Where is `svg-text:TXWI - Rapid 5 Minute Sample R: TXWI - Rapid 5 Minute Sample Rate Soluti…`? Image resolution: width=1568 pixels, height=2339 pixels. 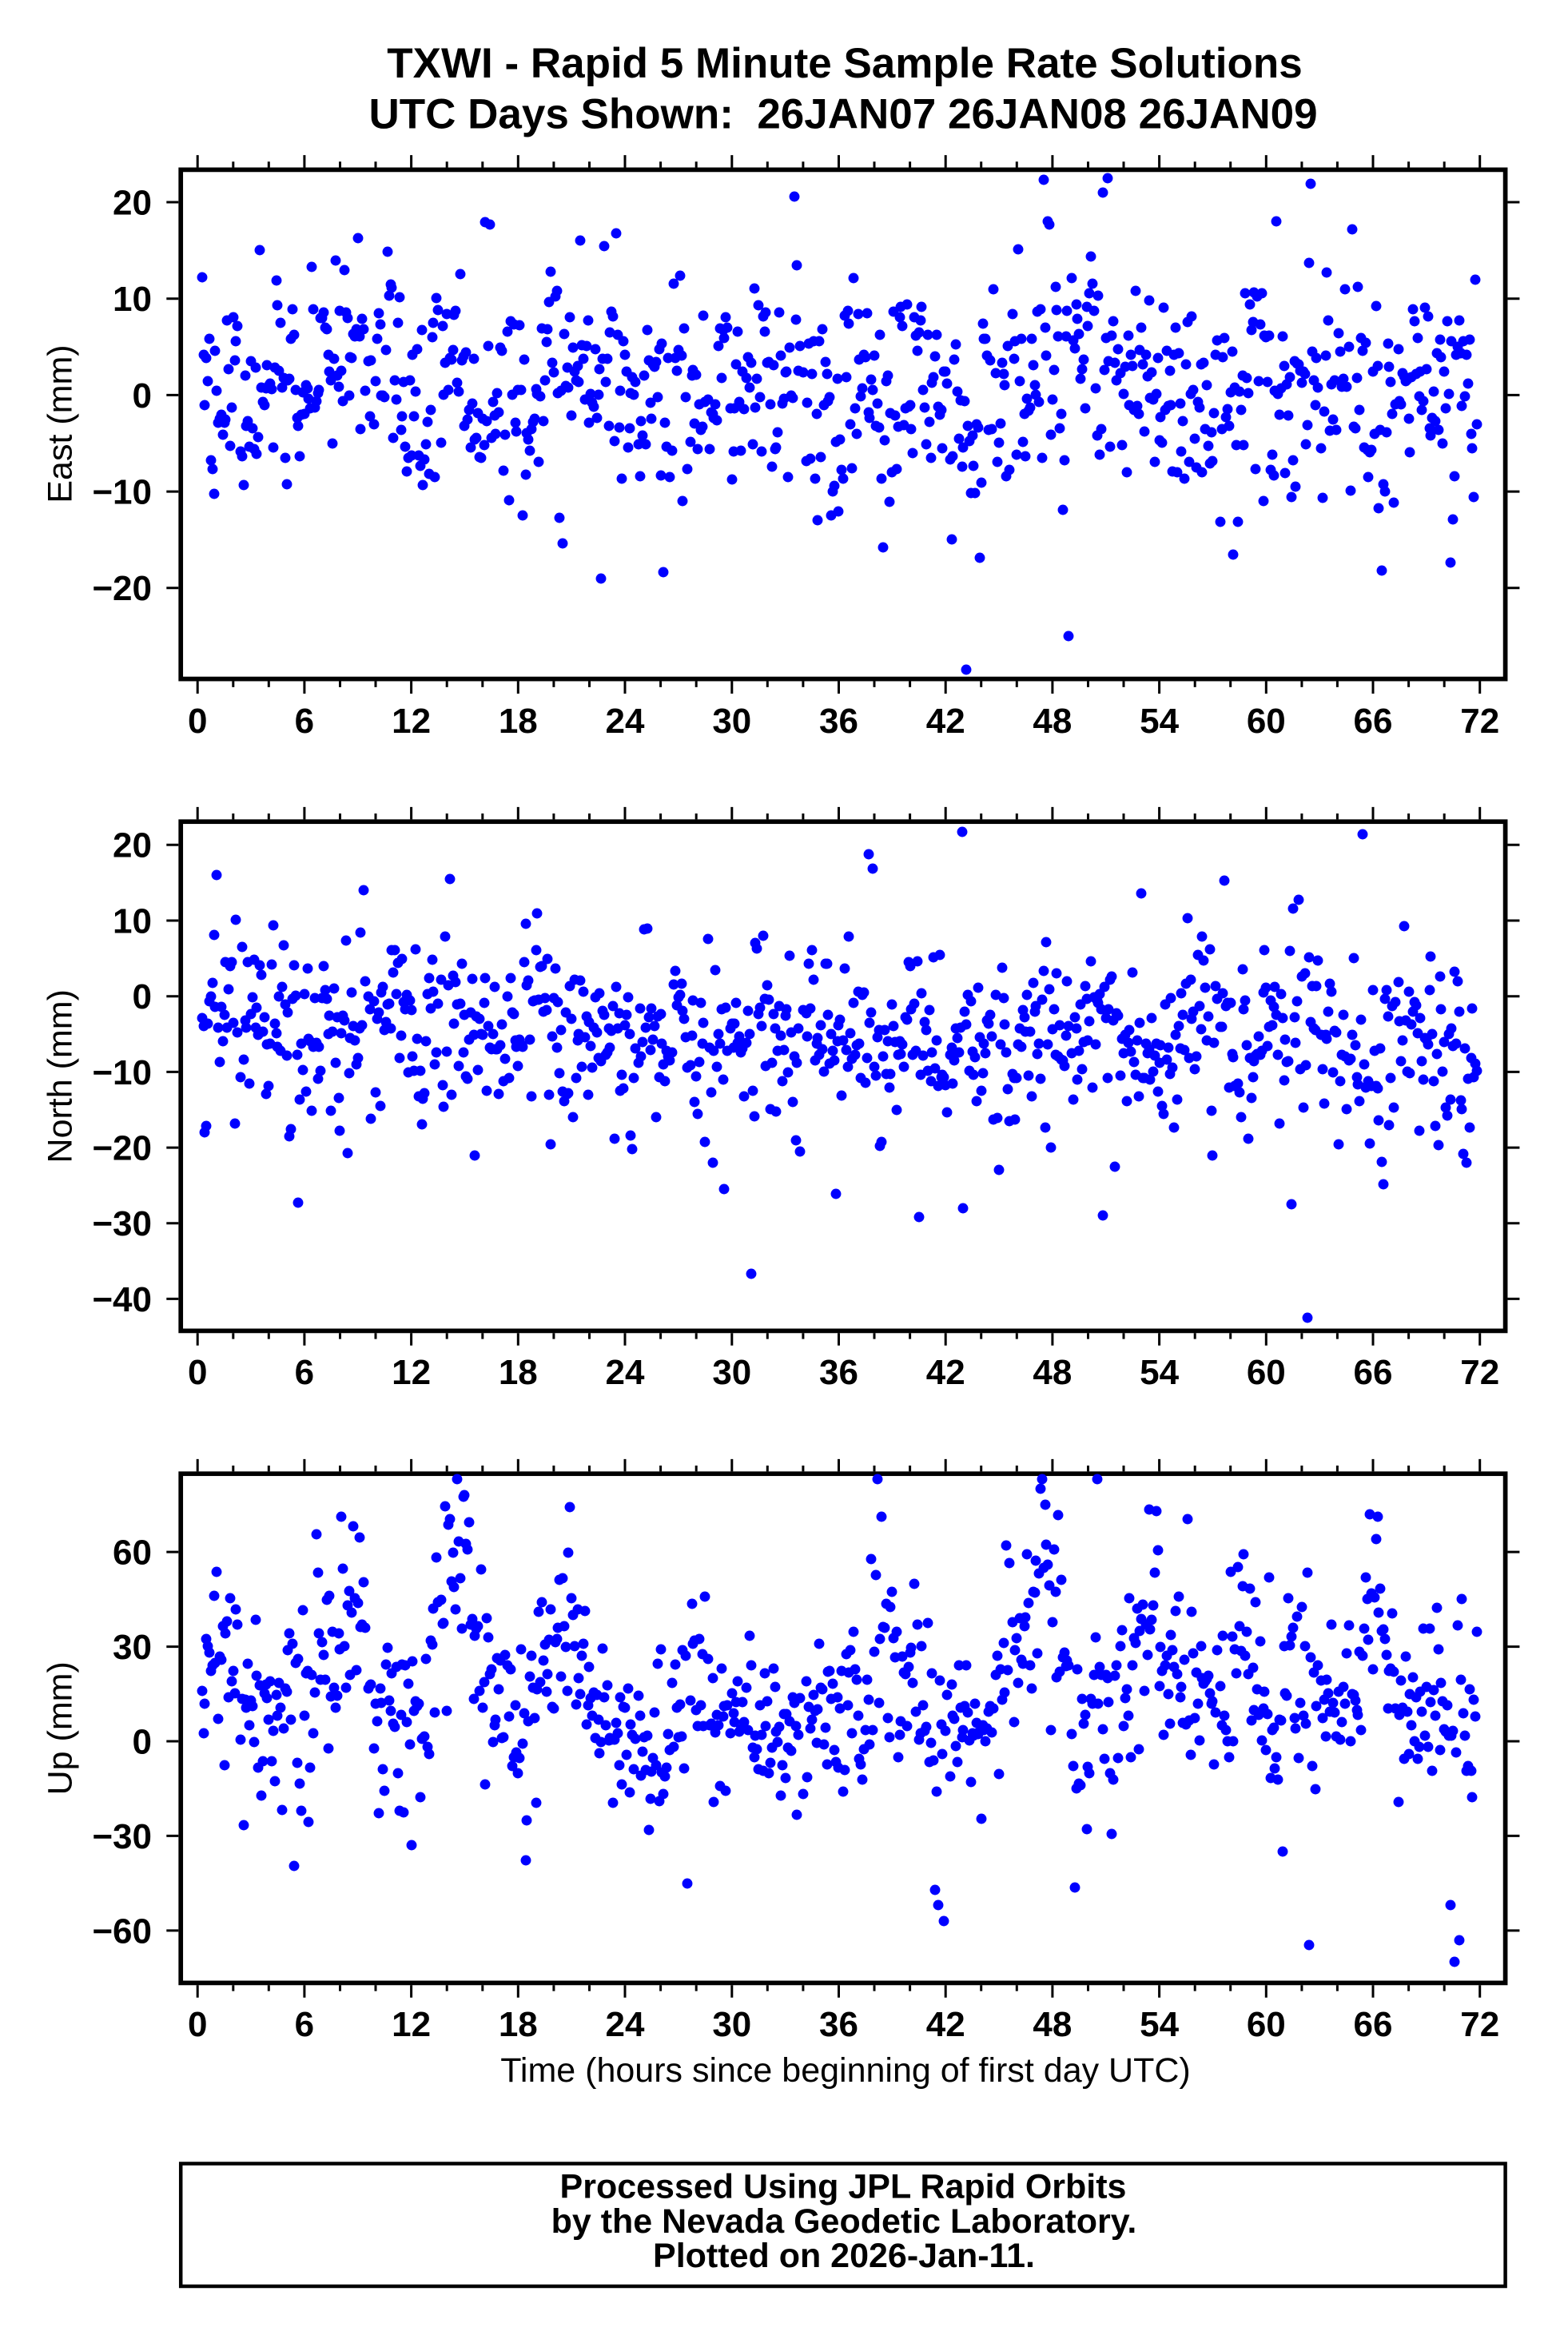
svg-text:TXWI - Rapid 5 Minute Sample R: TXWI - Rapid 5 Minute Sample Rate Soluti… is located at coordinates (845, 63).